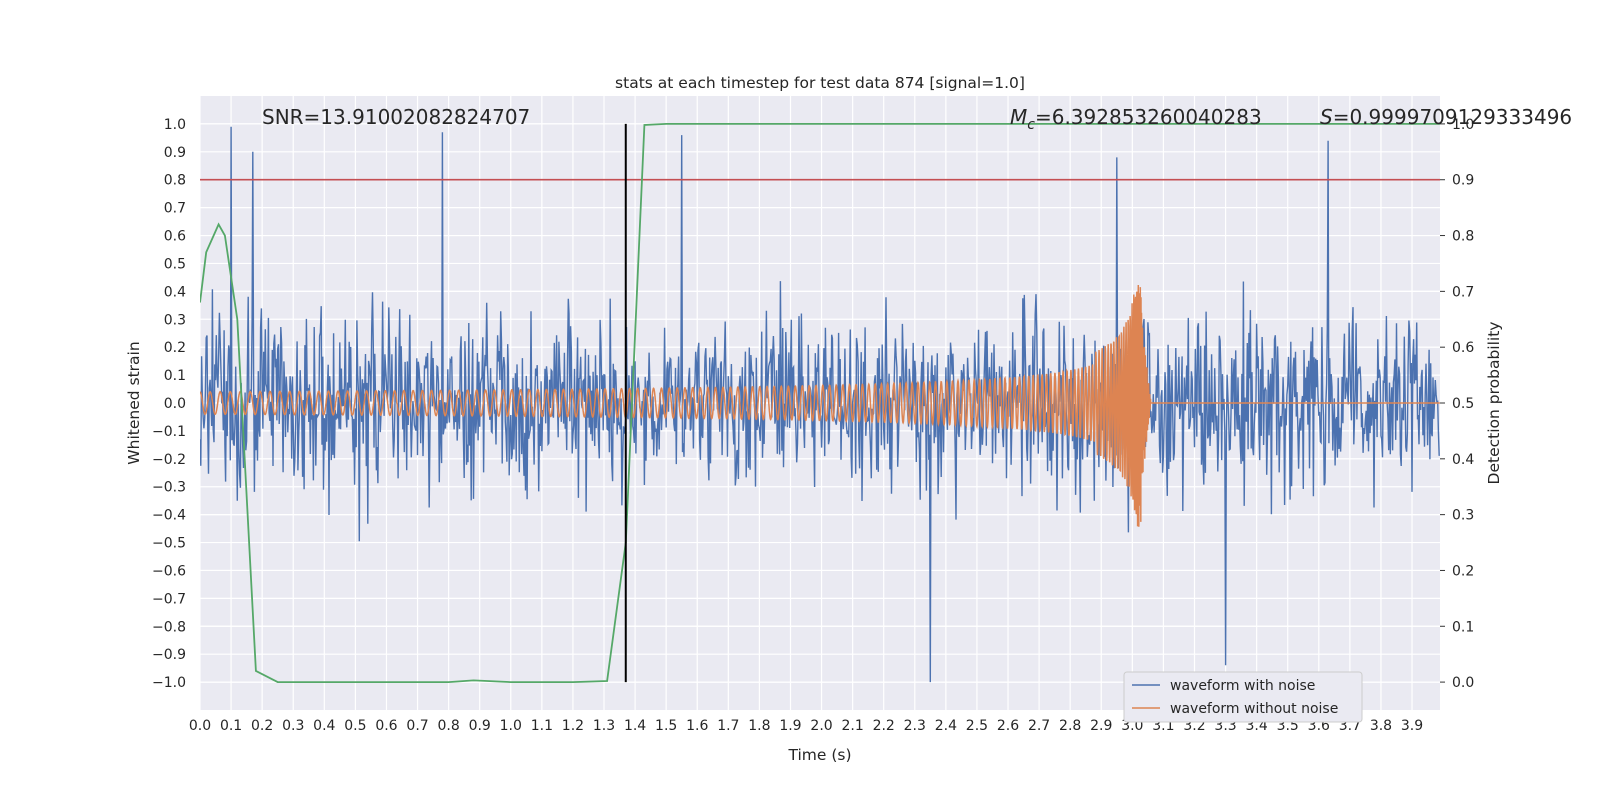 Image resolution: width=1600 pixels, height=800 pixels. Describe the element at coordinates (1463, 181) in the screenshot. I see `y2-tick-label: 0.9` at that location.